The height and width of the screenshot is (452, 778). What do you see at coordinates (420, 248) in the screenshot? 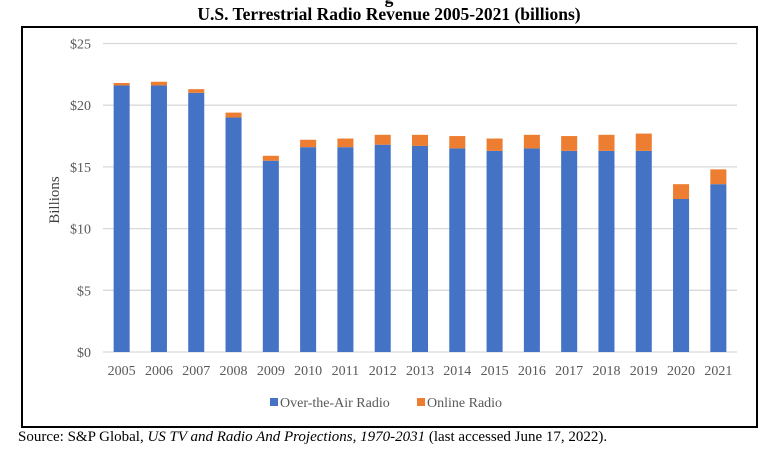
I see `bar-over-the-air-radio-2013` at bounding box center [420, 248].